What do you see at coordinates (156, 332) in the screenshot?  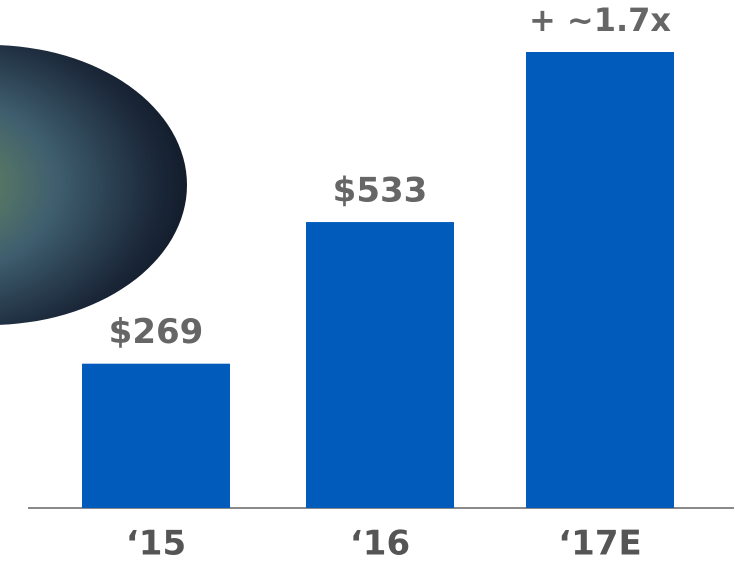 I see `value-label: $269` at bounding box center [156, 332].